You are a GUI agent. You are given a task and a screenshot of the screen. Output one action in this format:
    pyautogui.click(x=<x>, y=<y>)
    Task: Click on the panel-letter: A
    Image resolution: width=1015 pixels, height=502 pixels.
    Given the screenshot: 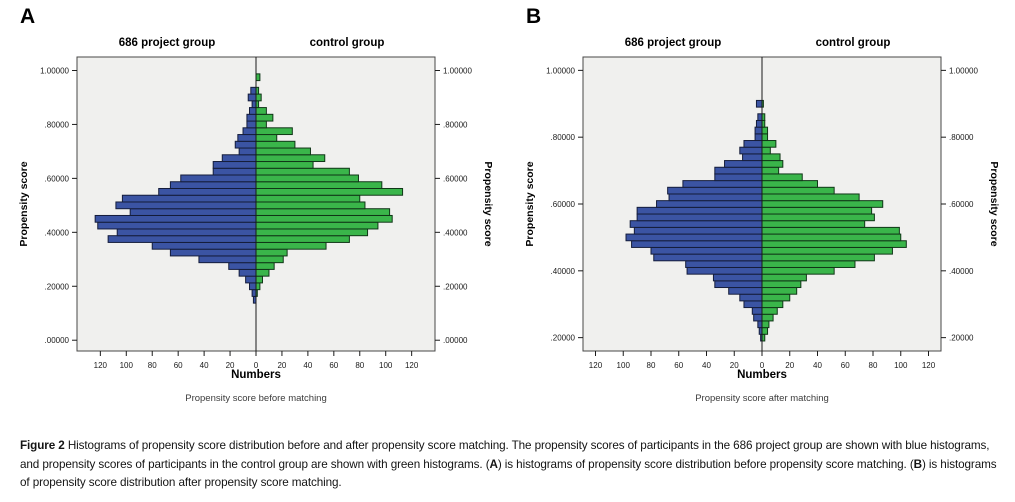 What is the action you would take?
    pyautogui.click(x=28, y=16)
    